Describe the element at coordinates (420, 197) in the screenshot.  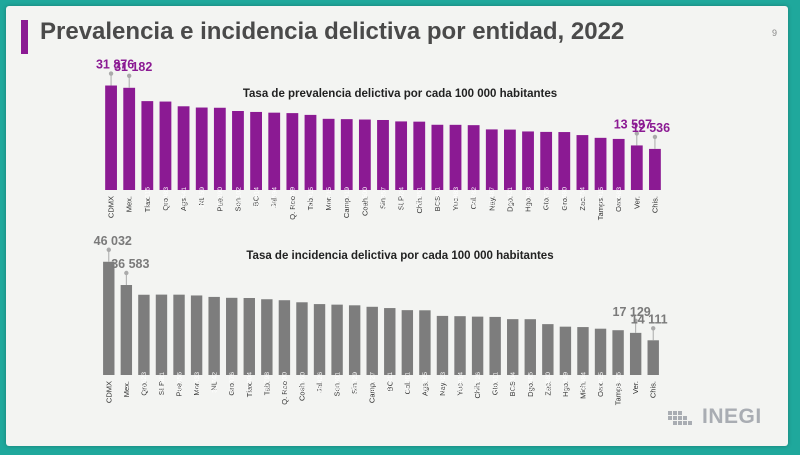
I see `prevalence-value-label: 20 851` at that location.